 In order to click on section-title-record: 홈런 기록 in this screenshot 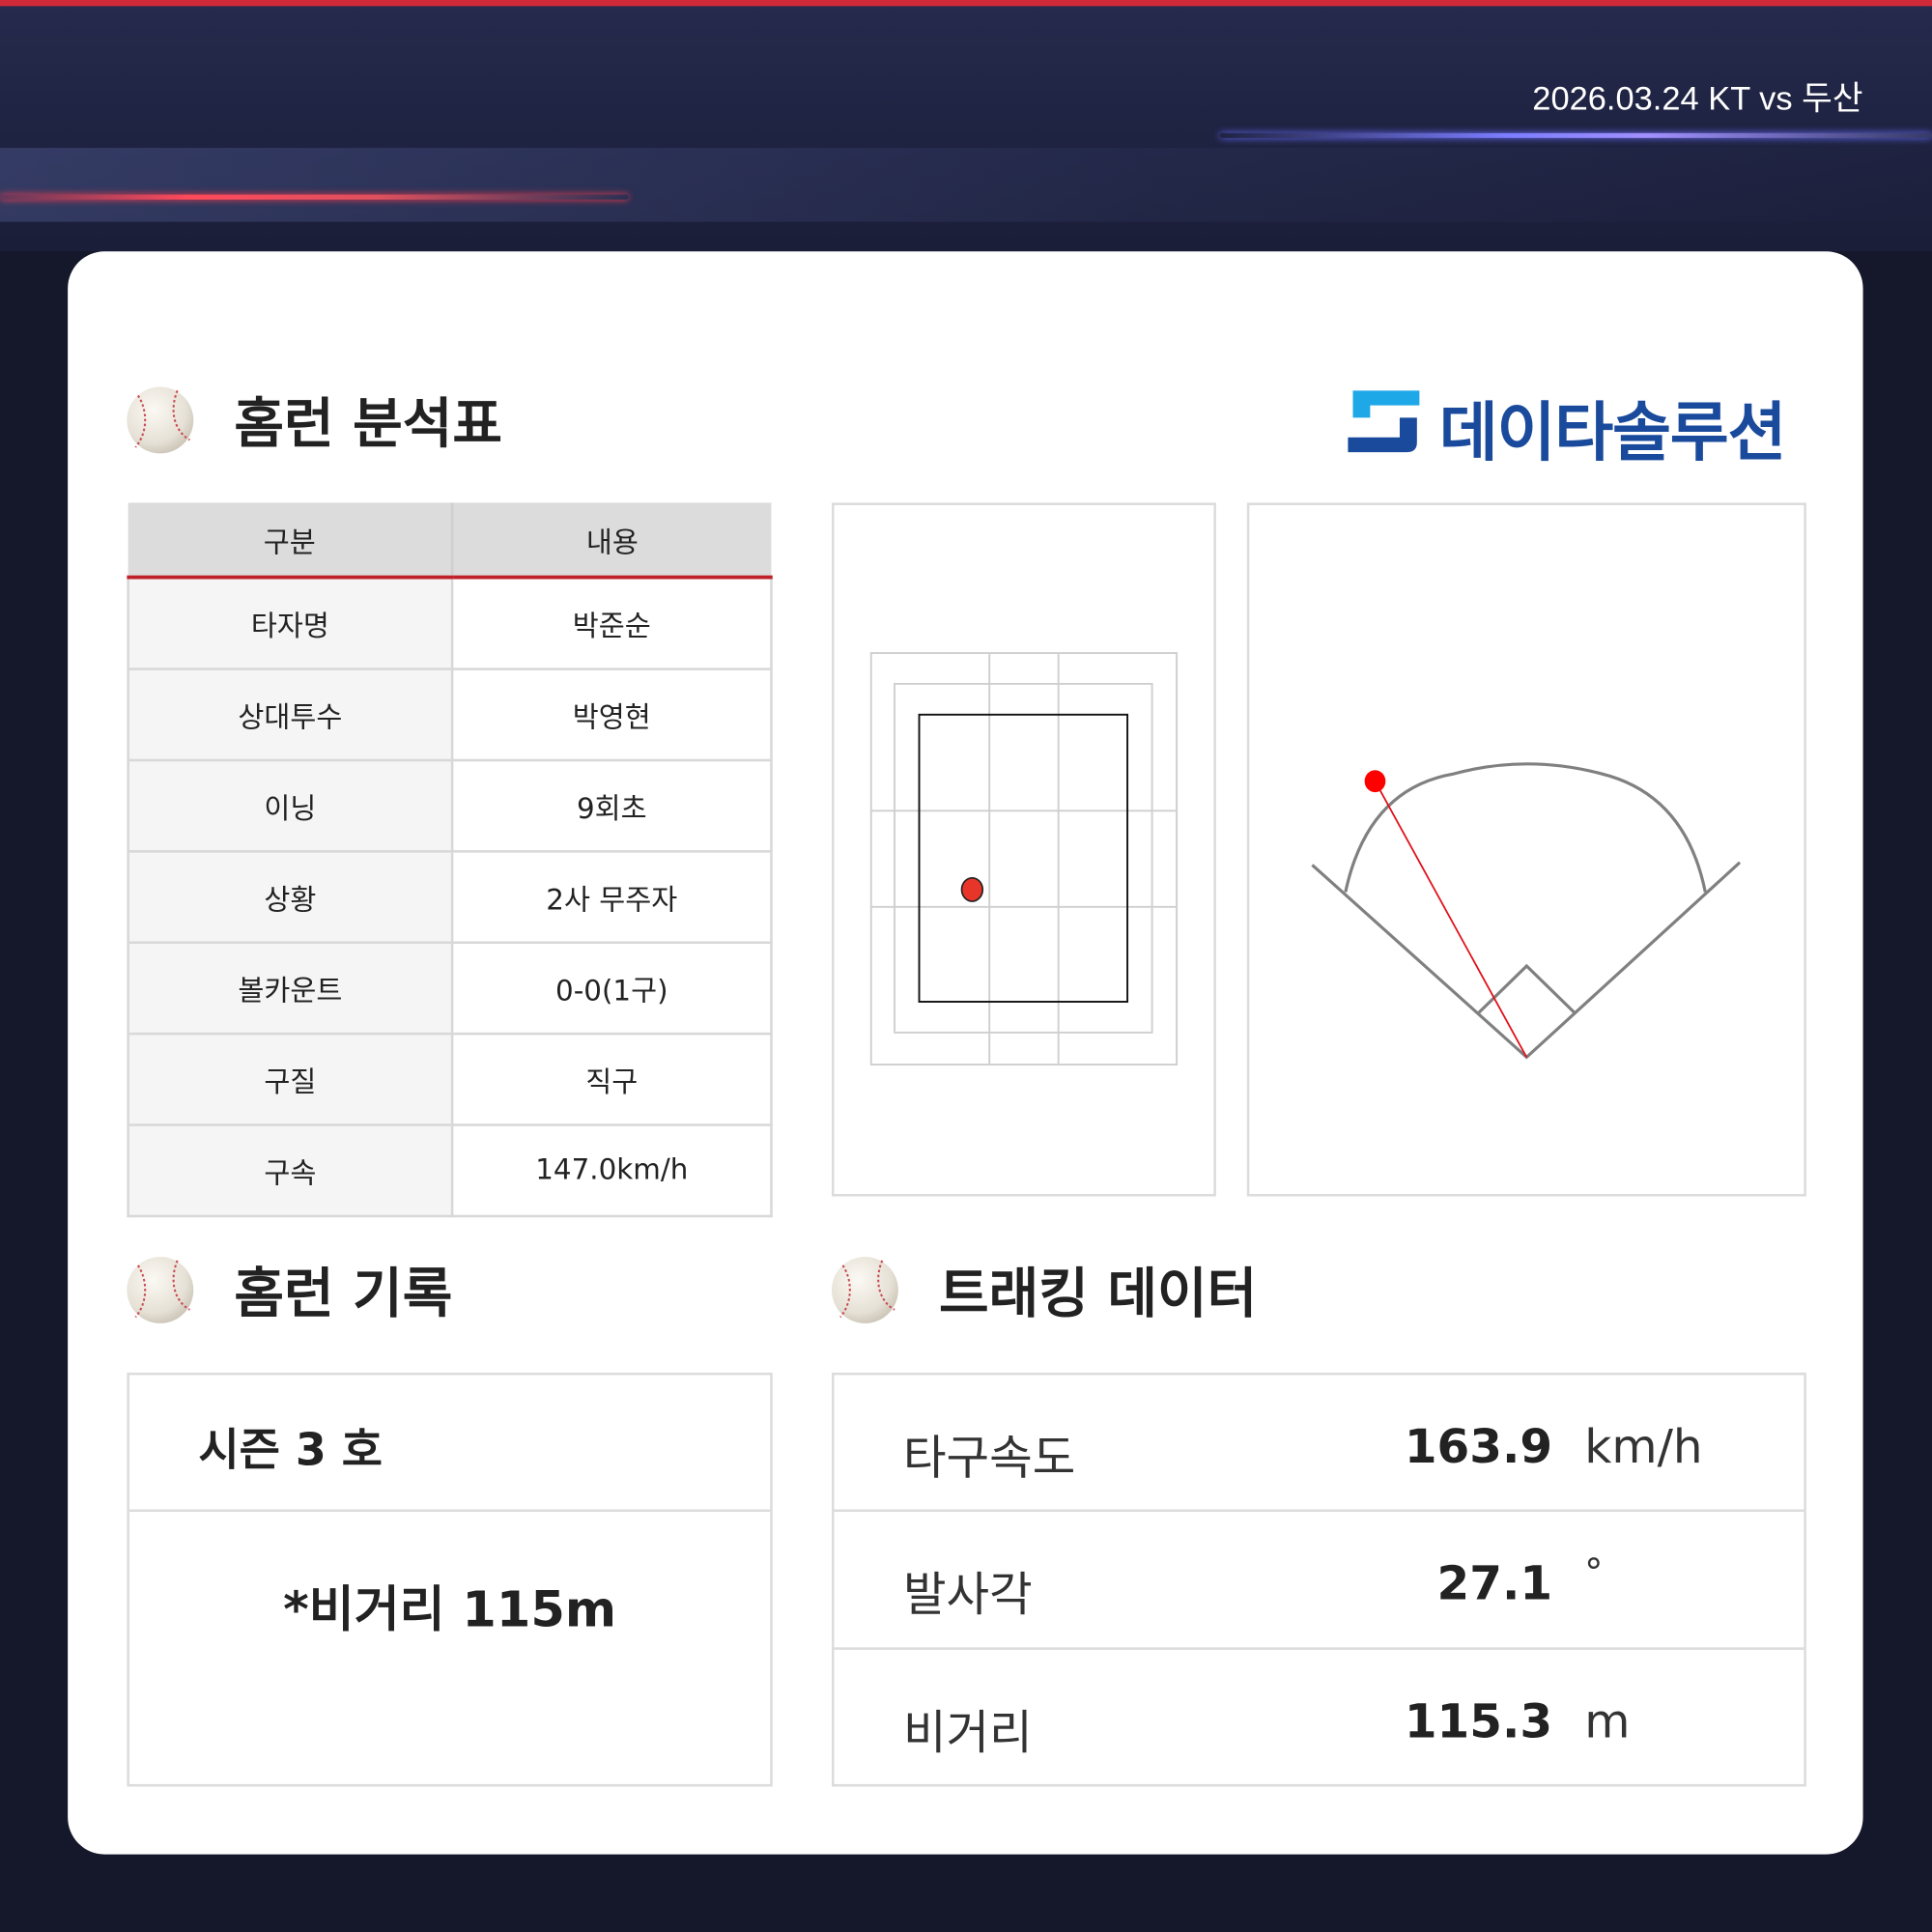, I will do `click(343, 1294)`.